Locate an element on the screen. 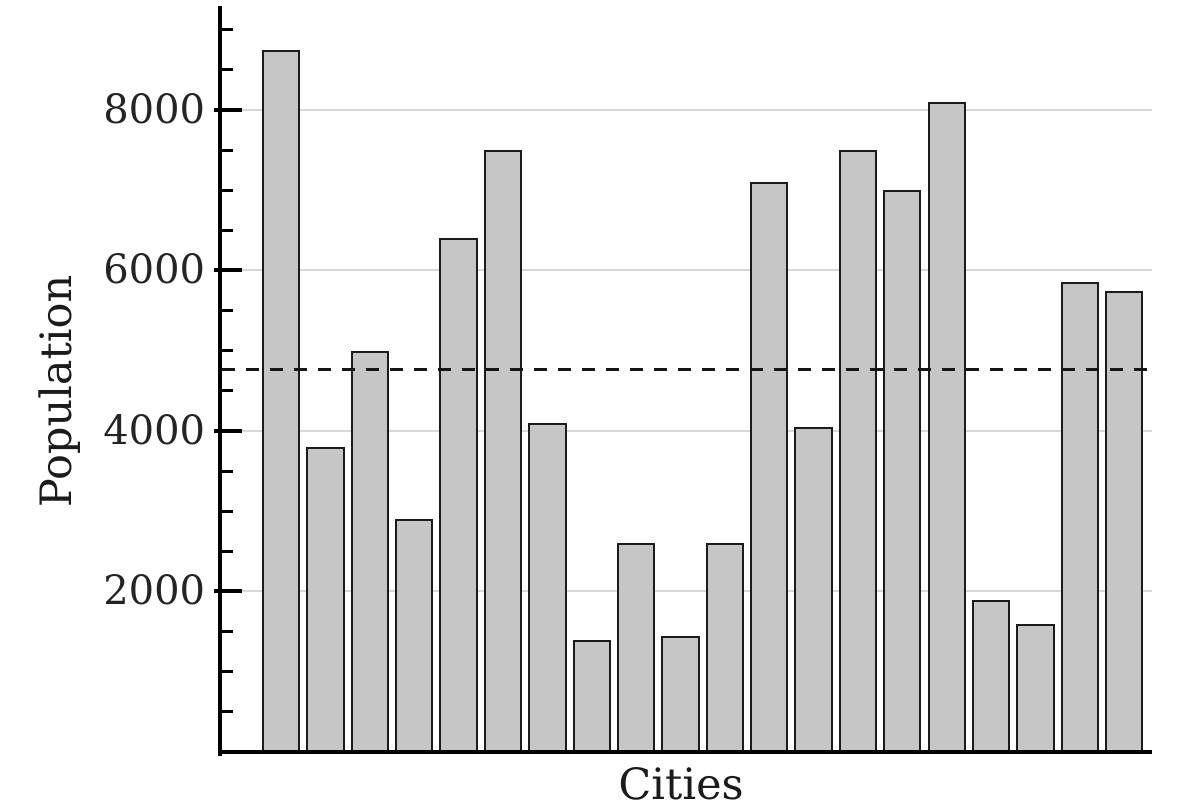 This screenshot has height=811, width=1200. dashed-mean-line is located at coordinates (687, 369).